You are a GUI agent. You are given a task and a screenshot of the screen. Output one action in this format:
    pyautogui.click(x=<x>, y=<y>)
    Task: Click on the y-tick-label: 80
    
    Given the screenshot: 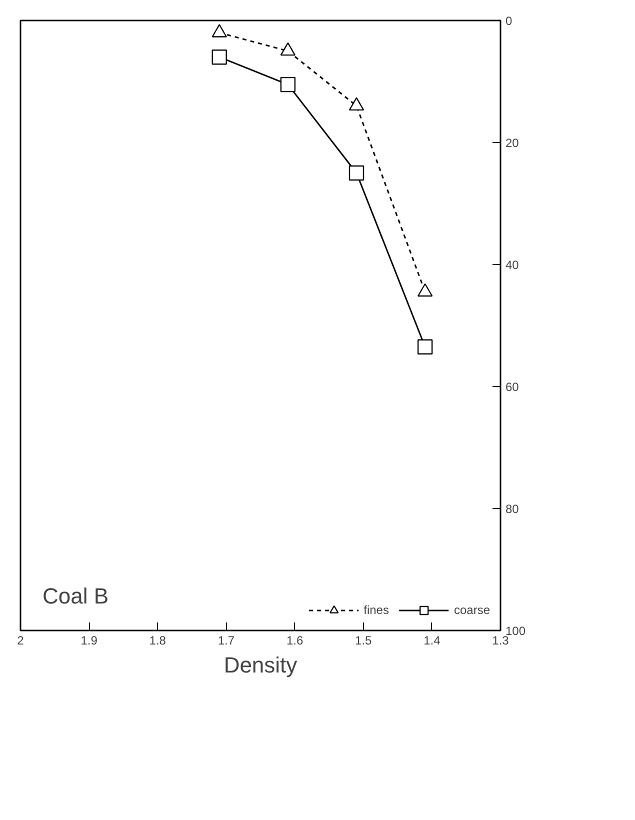 What is the action you would take?
    pyautogui.click(x=513, y=509)
    